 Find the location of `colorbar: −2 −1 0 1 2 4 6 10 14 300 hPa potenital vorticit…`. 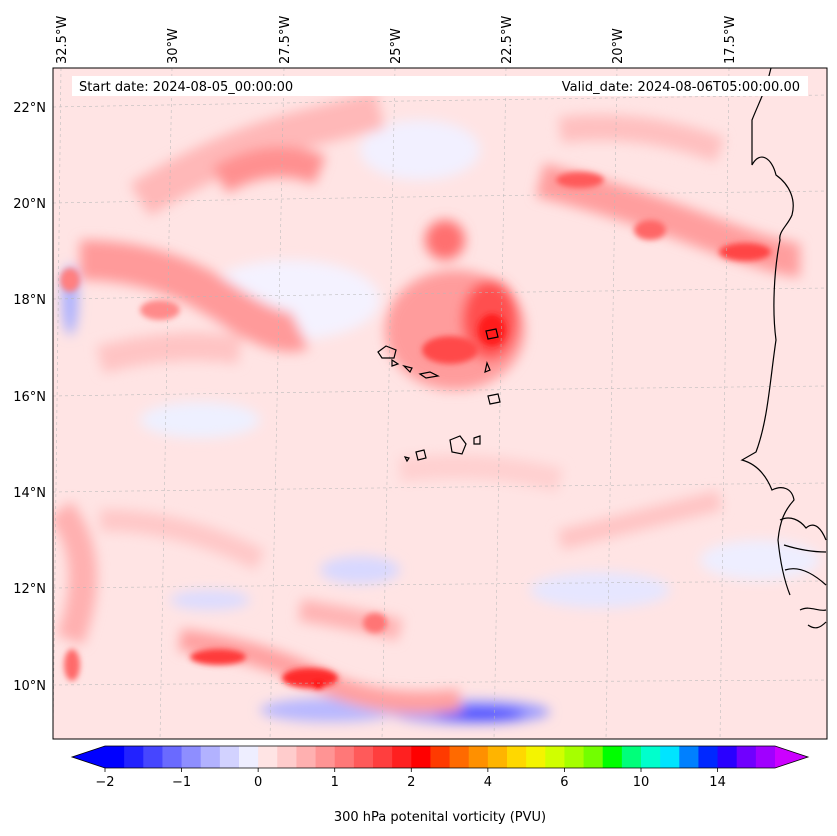

colorbar: −2 −1 0 1 2 4 6 10 14 300 hPa potenital vorticit… is located at coordinates (440, 785).